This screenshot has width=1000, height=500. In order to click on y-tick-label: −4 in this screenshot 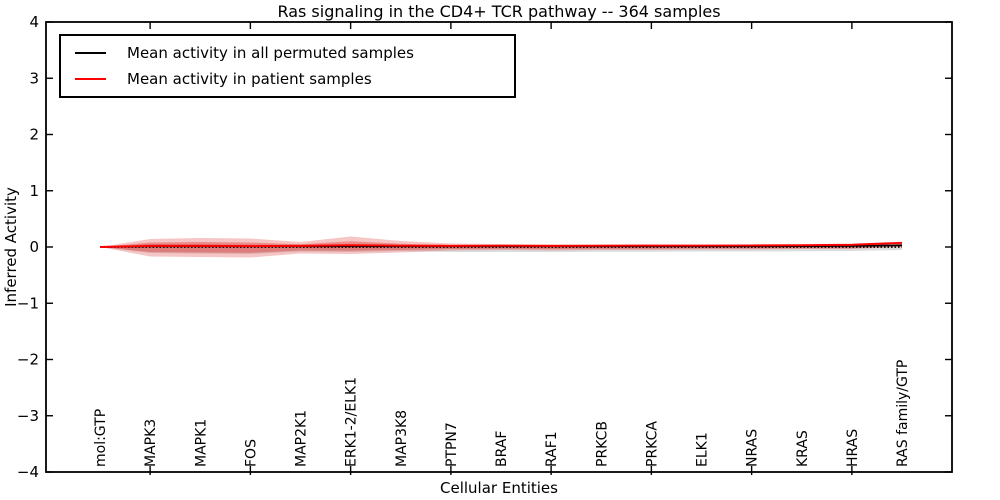, I will do `click(28, 472)`.